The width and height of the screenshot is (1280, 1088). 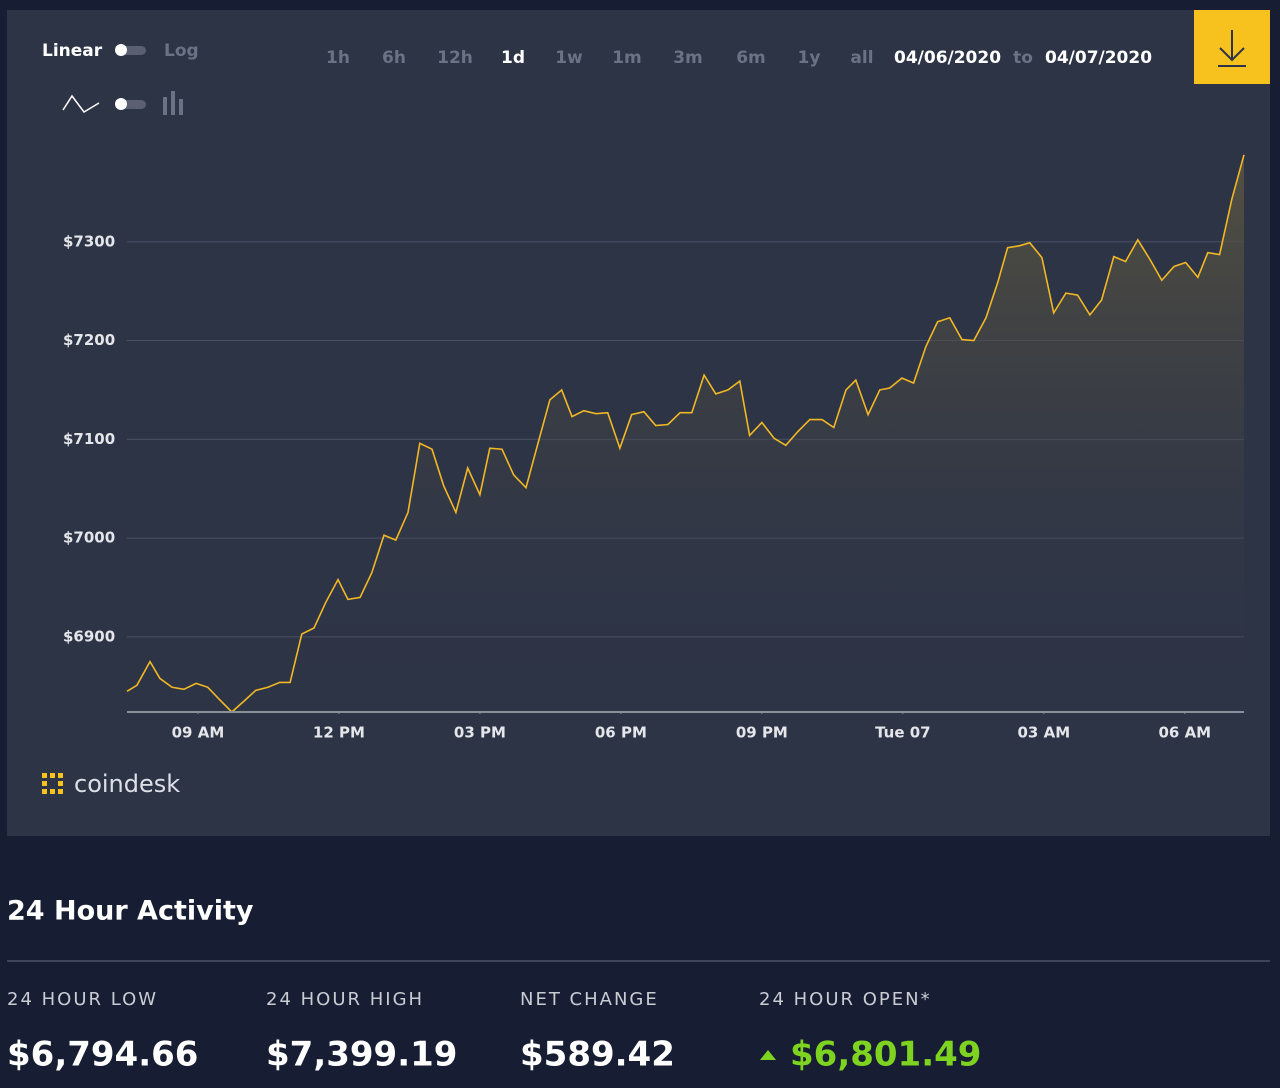 What do you see at coordinates (947, 58) in the screenshot?
I see `date-from: 04/06/2020` at bounding box center [947, 58].